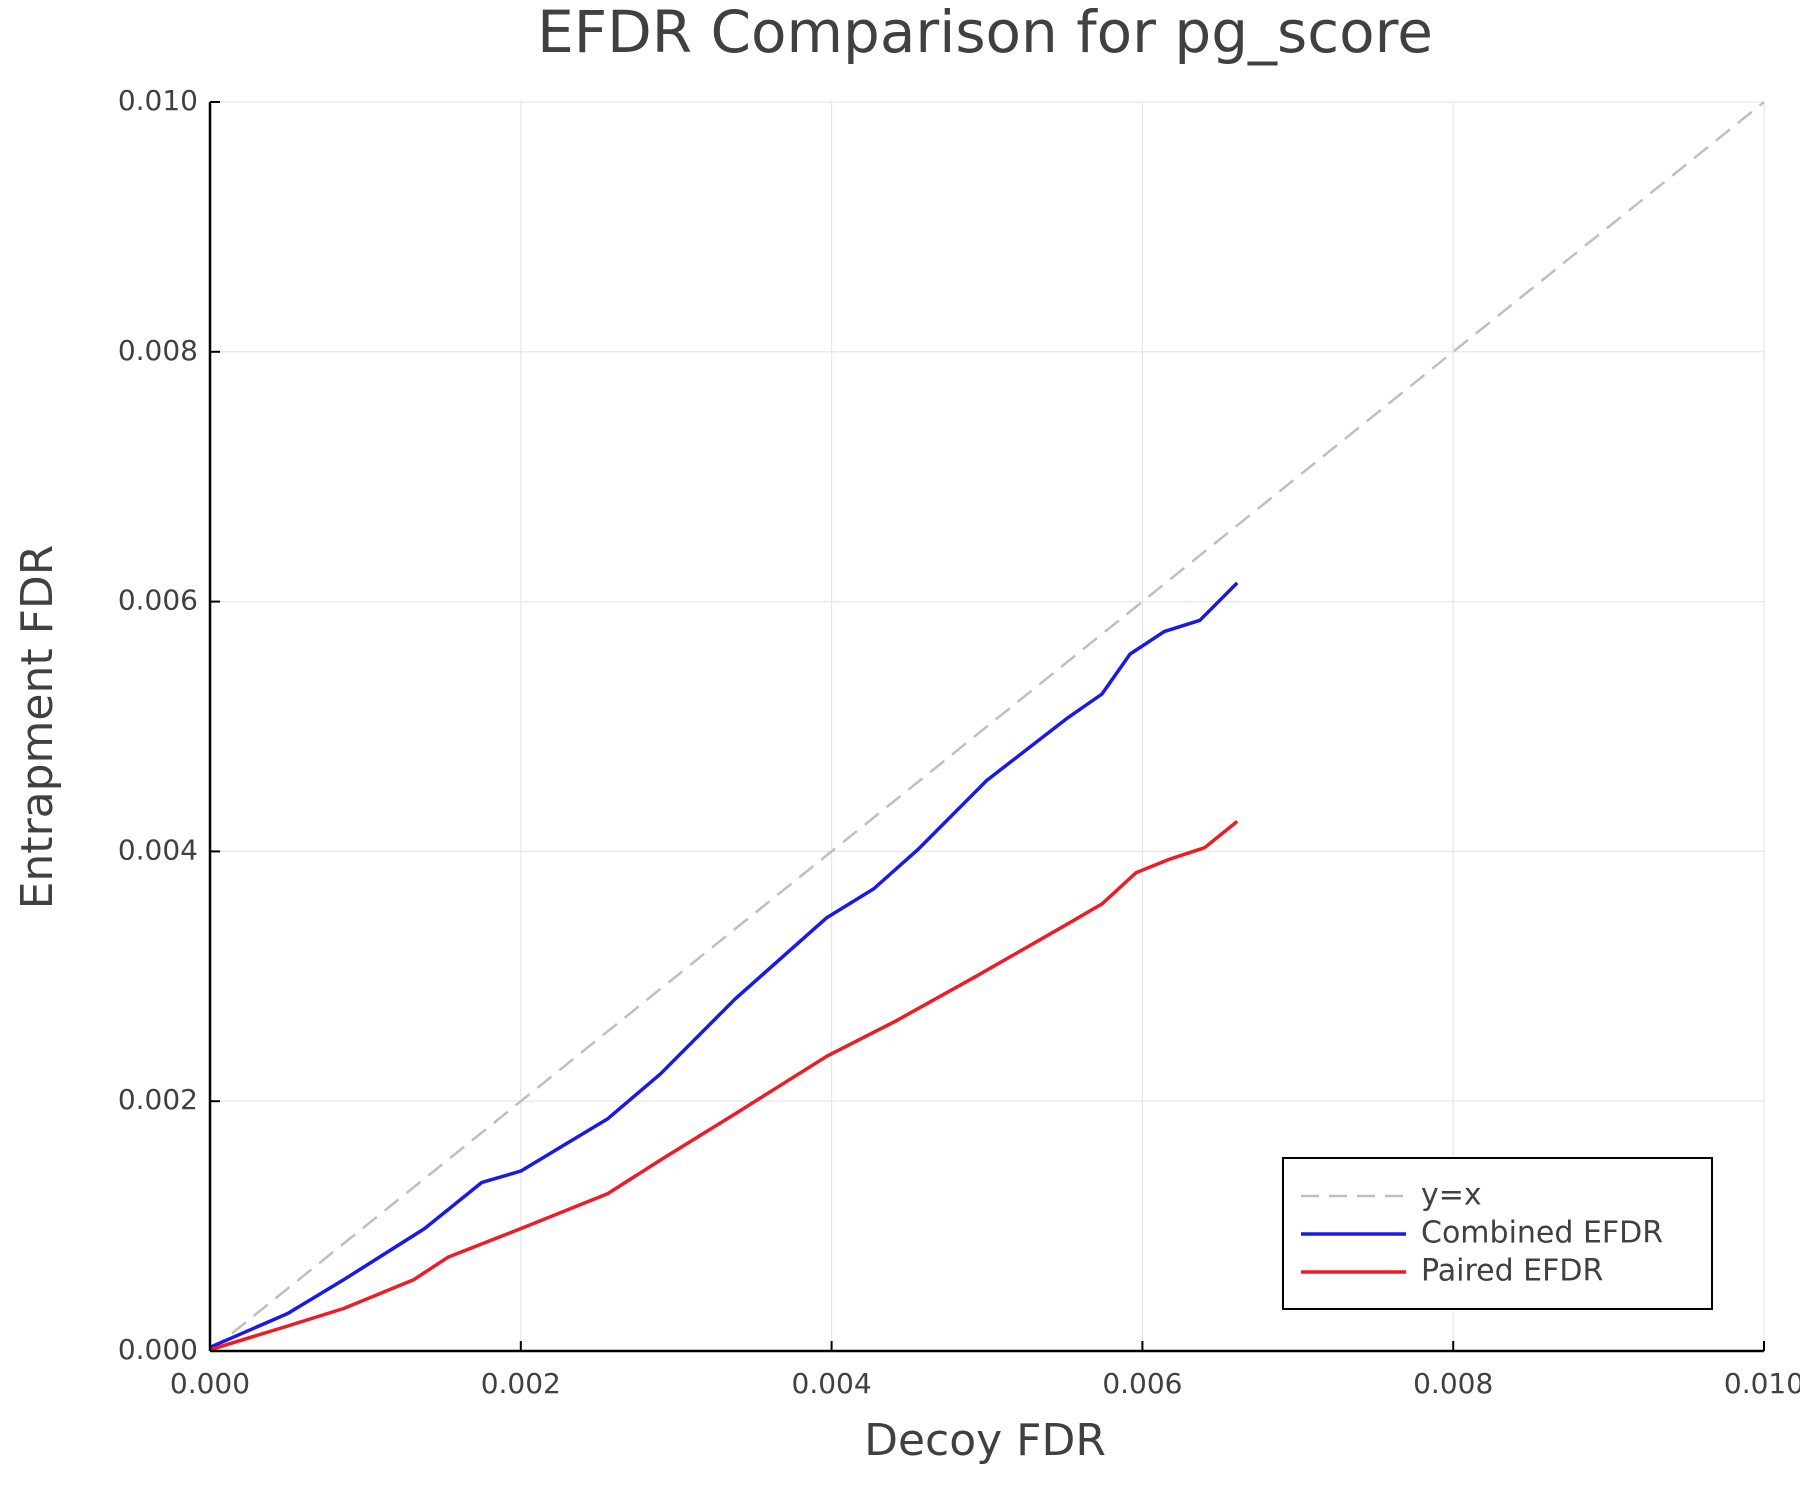 The width and height of the screenshot is (1800, 1500). What do you see at coordinates (1762, 1383) in the screenshot?
I see `x-tick-label: 0.010` at bounding box center [1762, 1383].